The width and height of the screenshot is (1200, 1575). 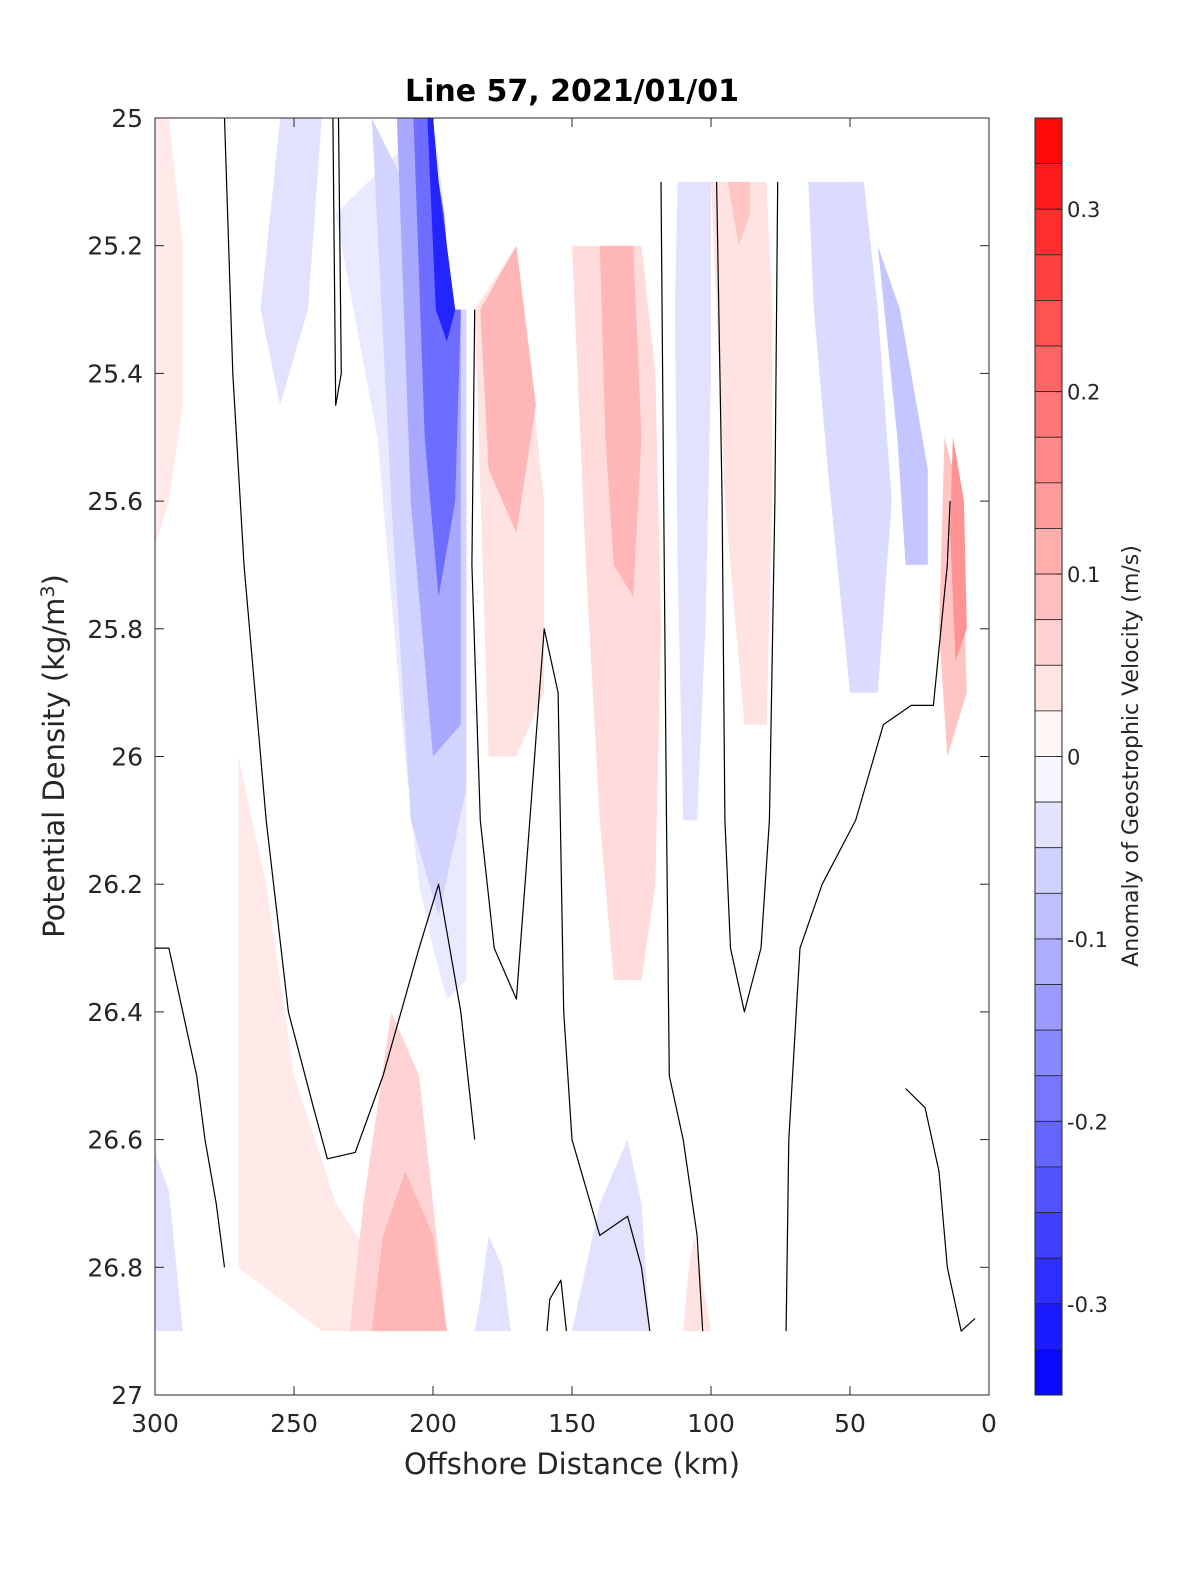 What do you see at coordinates (711, 1423) in the screenshot?
I see `x-tick-label: 100` at bounding box center [711, 1423].